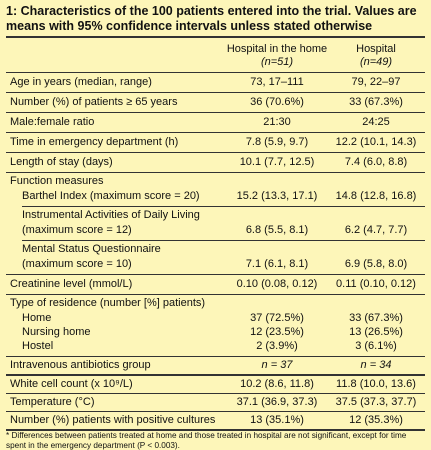 This screenshot has width=431, height=450. Describe the element at coordinates (376, 82) in the screenshot. I see `value-hospital: 79, 22–97` at that location.